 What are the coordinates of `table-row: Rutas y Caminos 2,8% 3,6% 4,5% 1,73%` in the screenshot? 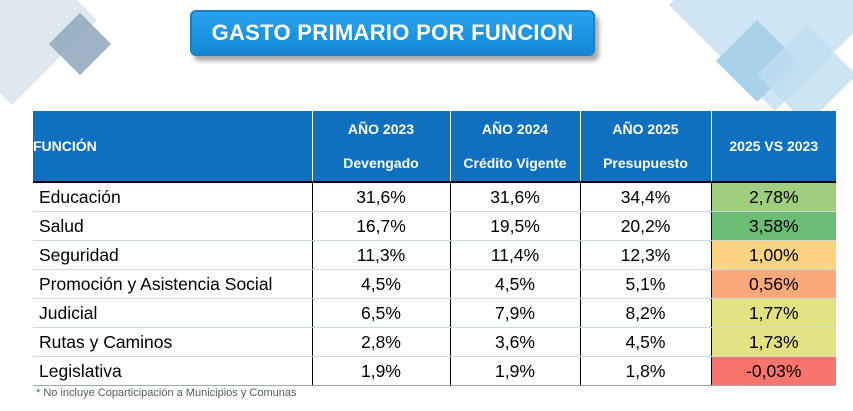 It's located at (434, 342).